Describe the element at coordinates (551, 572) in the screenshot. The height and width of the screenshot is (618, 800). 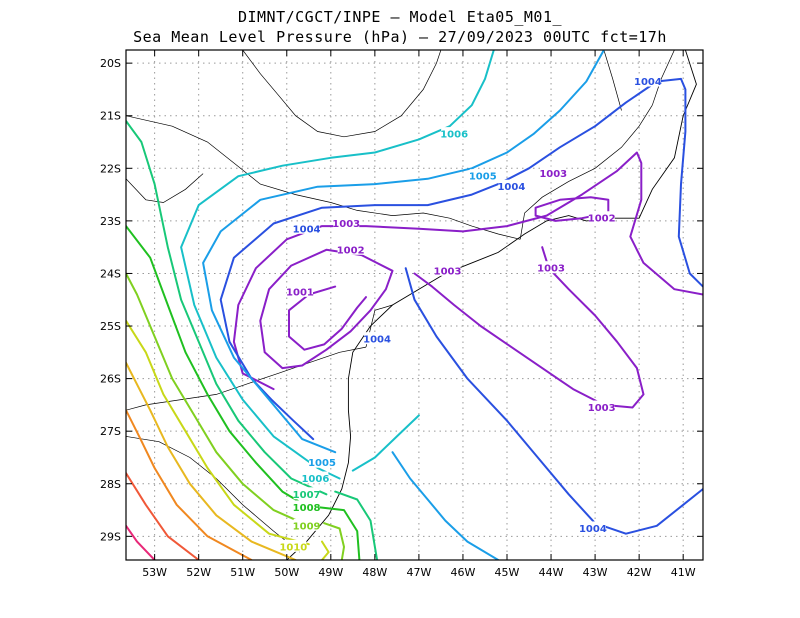
I see `x-tick-label: 44W` at that location.